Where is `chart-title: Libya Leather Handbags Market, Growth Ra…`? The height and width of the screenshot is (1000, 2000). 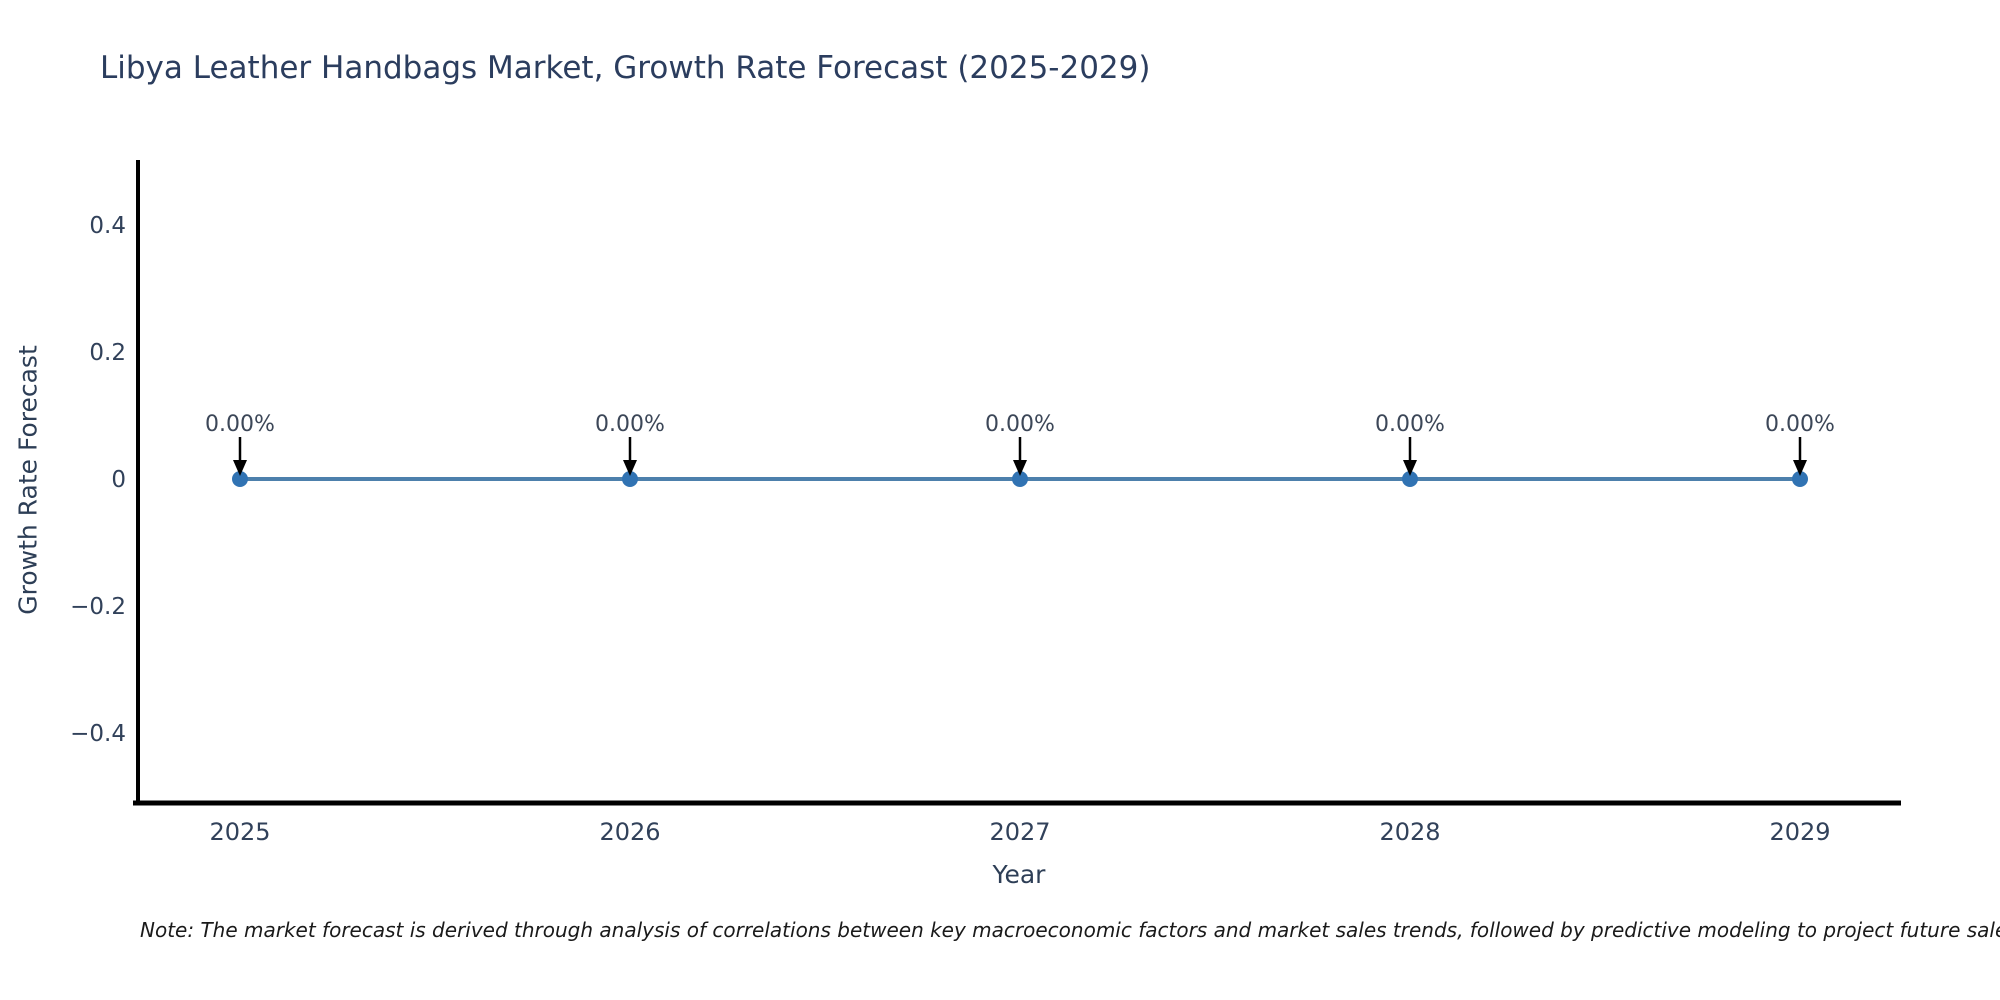
chart-title: Libya Leather Handbags Market, Growth Ra… is located at coordinates (625, 68).